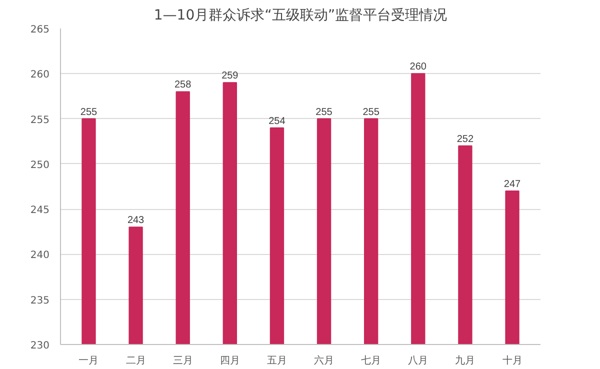 The image size is (600, 369). I want to click on x-tick-label: 七月, so click(371, 360).